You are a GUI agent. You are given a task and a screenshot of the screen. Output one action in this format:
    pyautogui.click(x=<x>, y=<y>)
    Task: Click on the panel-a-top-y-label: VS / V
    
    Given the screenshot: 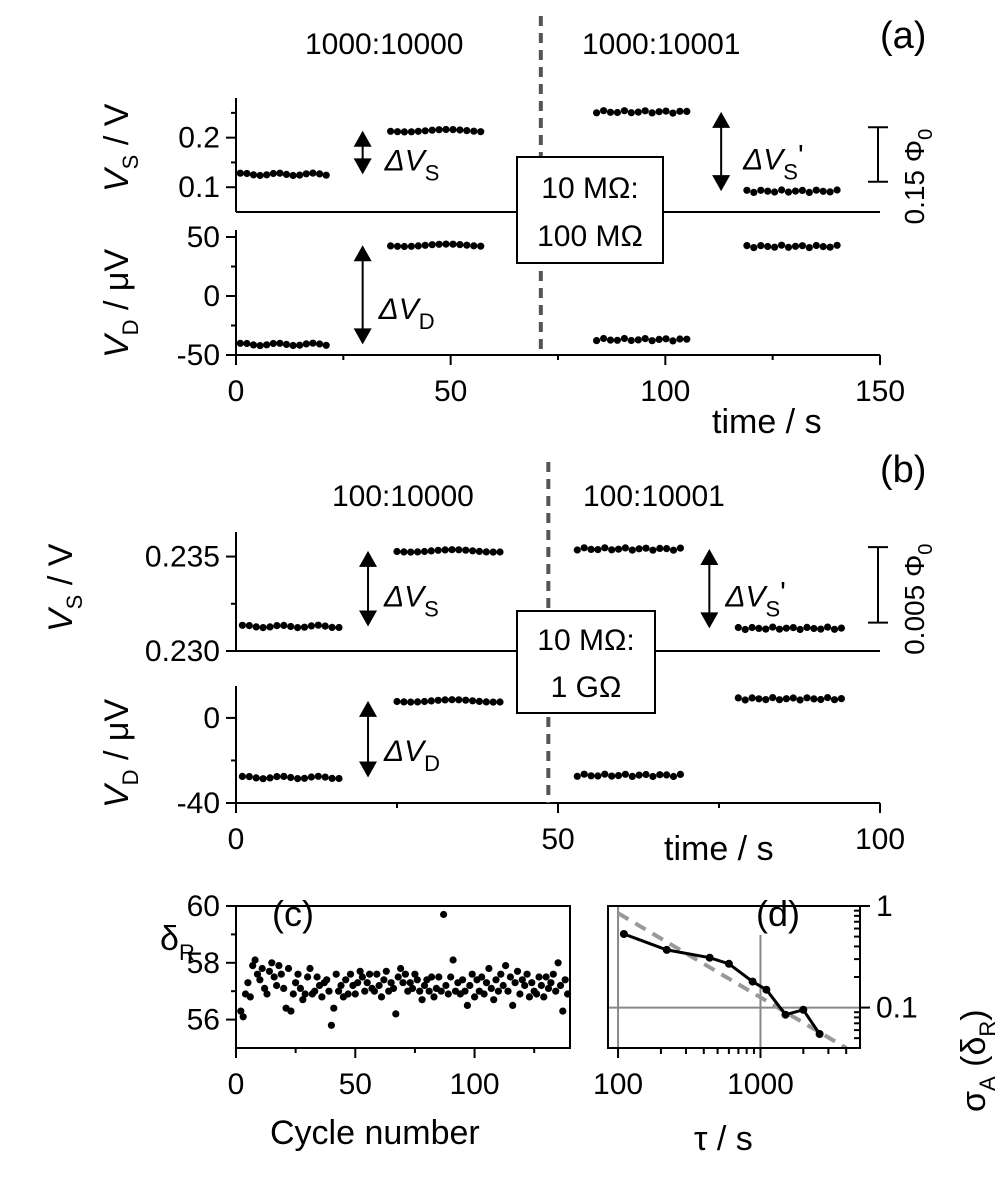 What is the action you would take?
    pyautogui.click(x=120, y=147)
    